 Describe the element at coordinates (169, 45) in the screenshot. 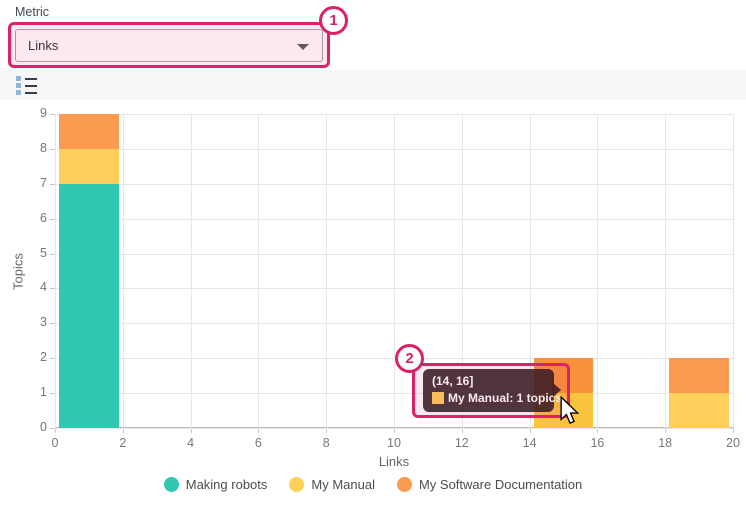

I see `metric-dropdown: Links` at that location.